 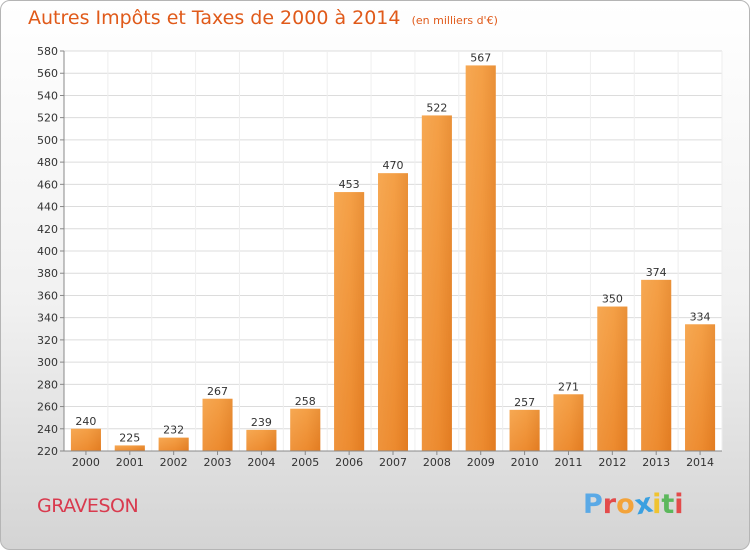 I want to click on value-label-2006: 453, so click(x=349, y=184).